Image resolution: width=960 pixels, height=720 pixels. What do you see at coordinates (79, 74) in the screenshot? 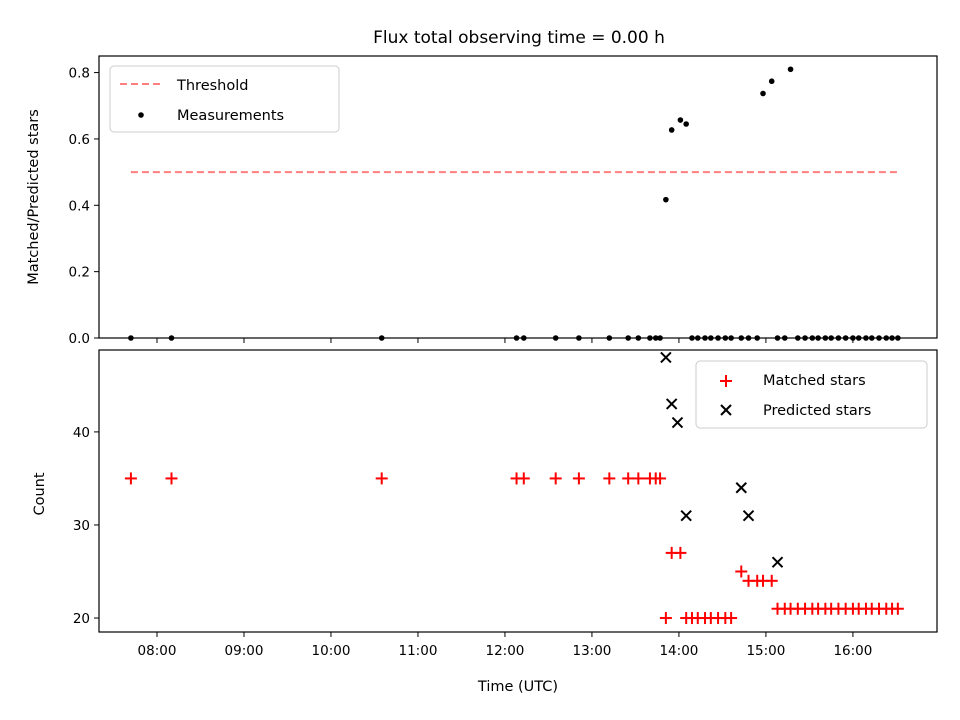
I see `ratio-y-tick-label: 0.8` at bounding box center [79, 74].